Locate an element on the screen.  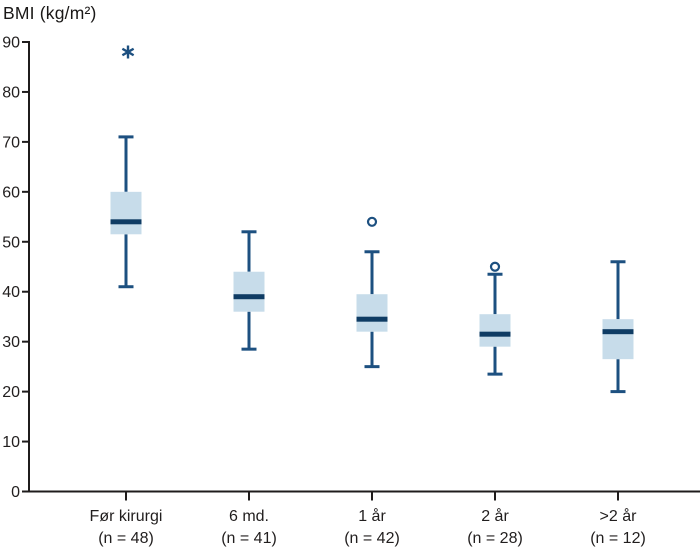
y-tick-label: 70 is located at coordinates (11, 142).